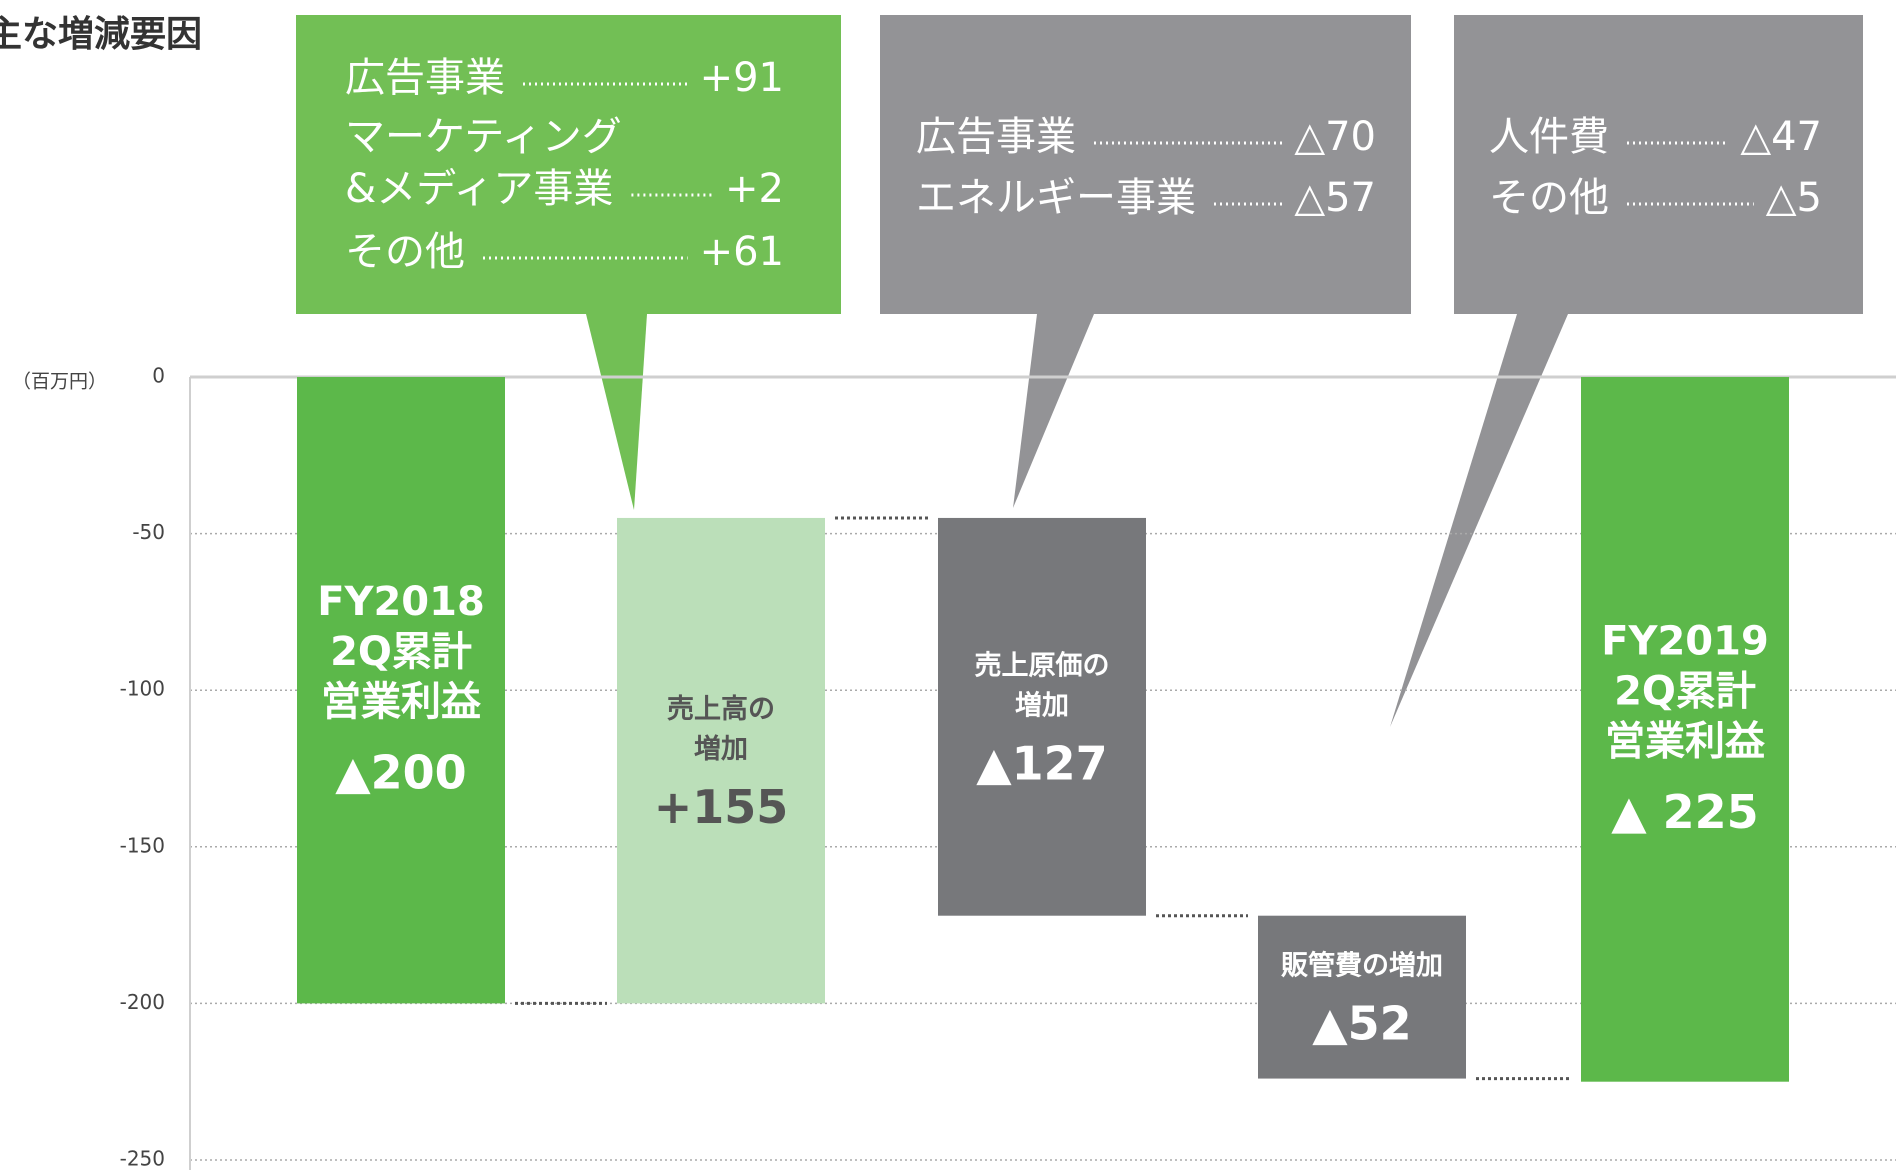  What do you see at coordinates (1362, 966) in the screenshot?
I see `bar-category: 販管費の増加` at bounding box center [1362, 966].